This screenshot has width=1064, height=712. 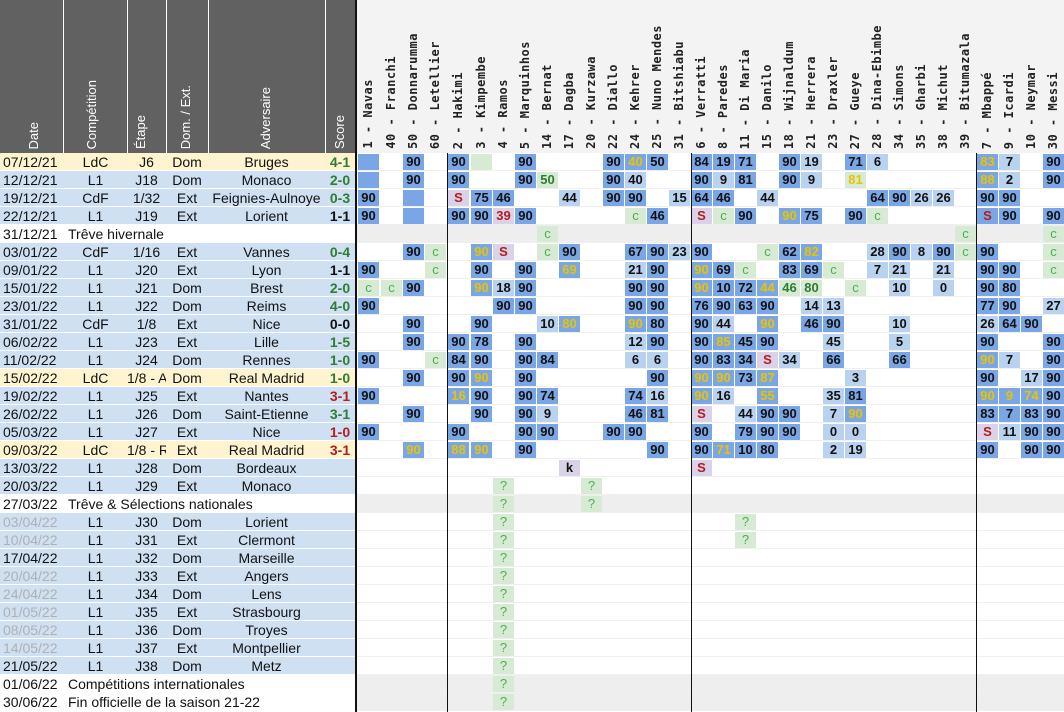 I want to click on header-adversaire: Adversaire, so click(x=265, y=117).